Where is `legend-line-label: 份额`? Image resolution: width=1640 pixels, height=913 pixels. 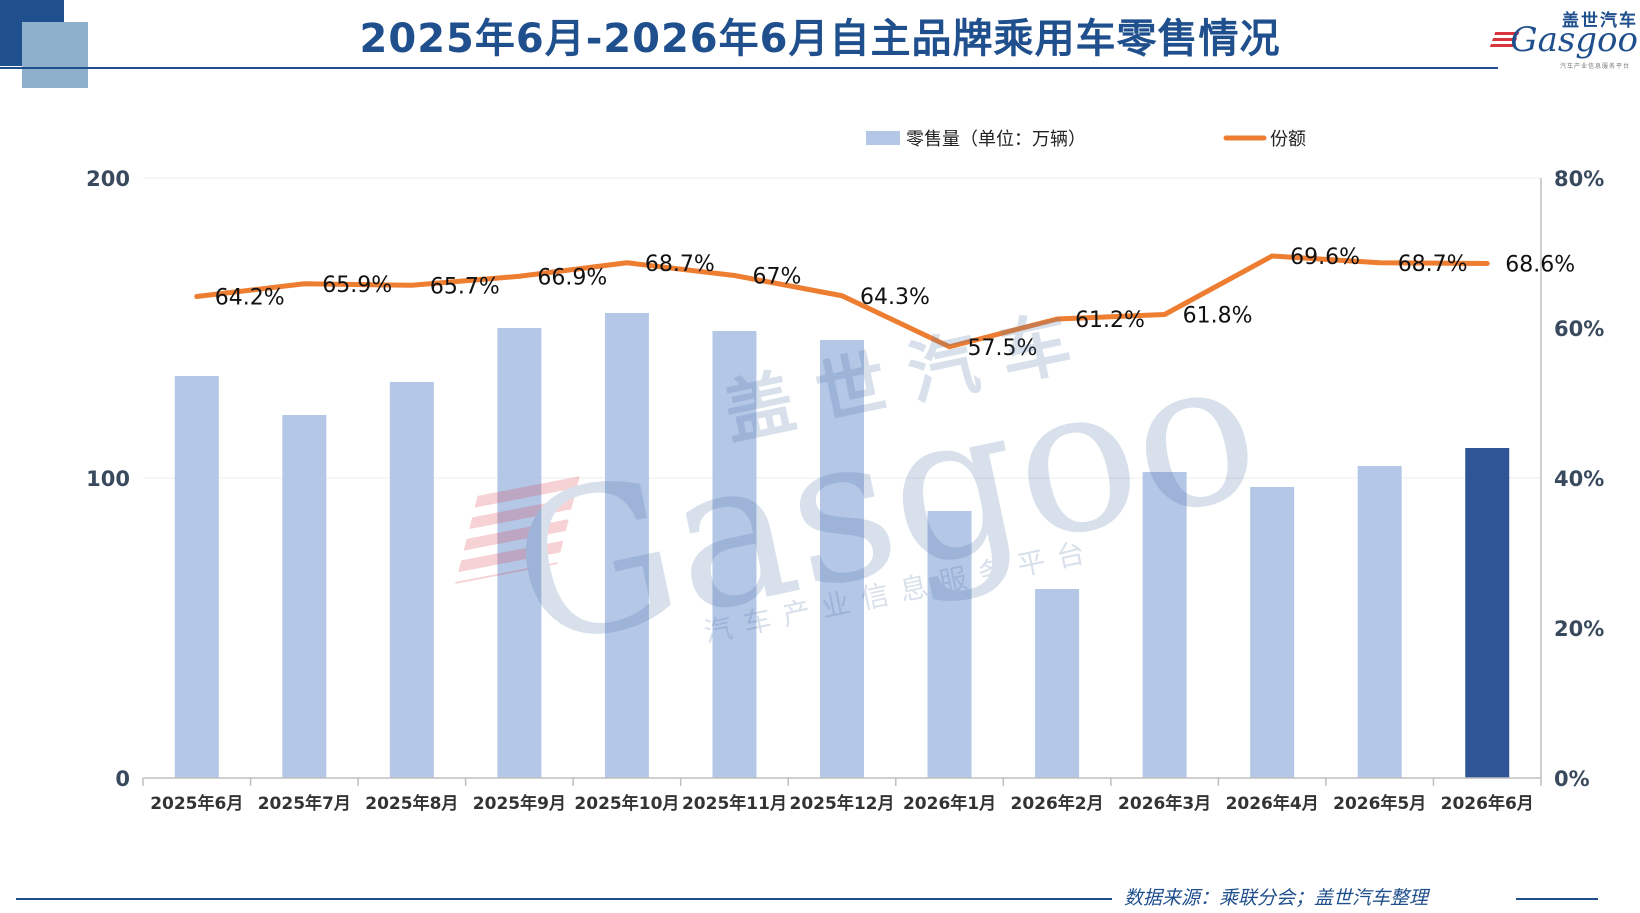 legend-line-label: 份额 is located at coordinates (1288, 139).